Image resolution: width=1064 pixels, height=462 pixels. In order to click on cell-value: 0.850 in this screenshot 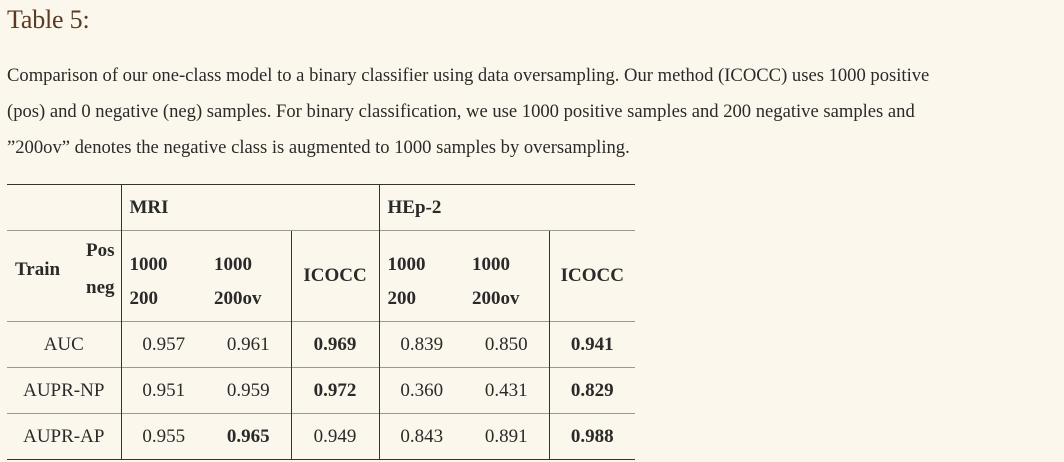, I will do `click(506, 344)`.